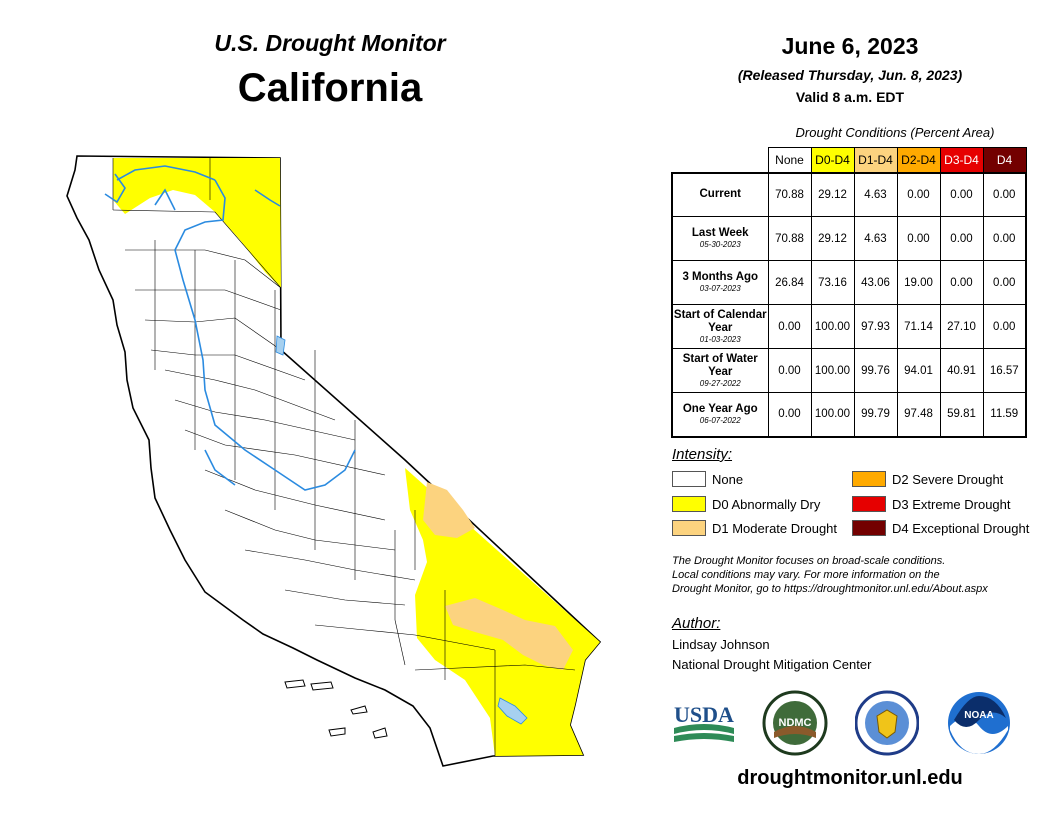  What do you see at coordinates (961, 326) in the screenshot?
I see `table-cell: 27.10` at bounding box center [961, 326].